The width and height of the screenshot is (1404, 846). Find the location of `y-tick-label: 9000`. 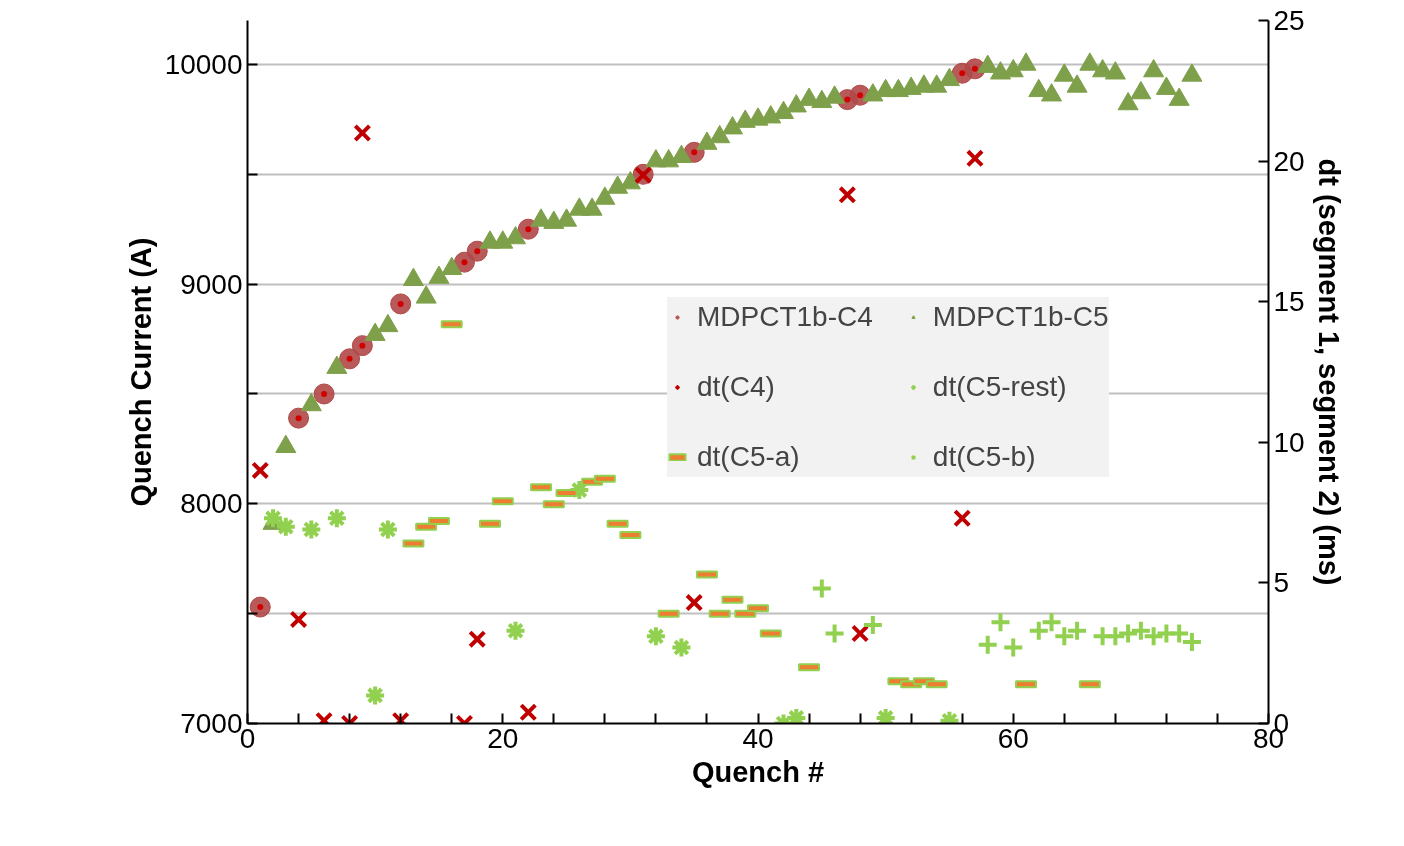

y-tick-label: 9000 is located at coordinates (211, 284).